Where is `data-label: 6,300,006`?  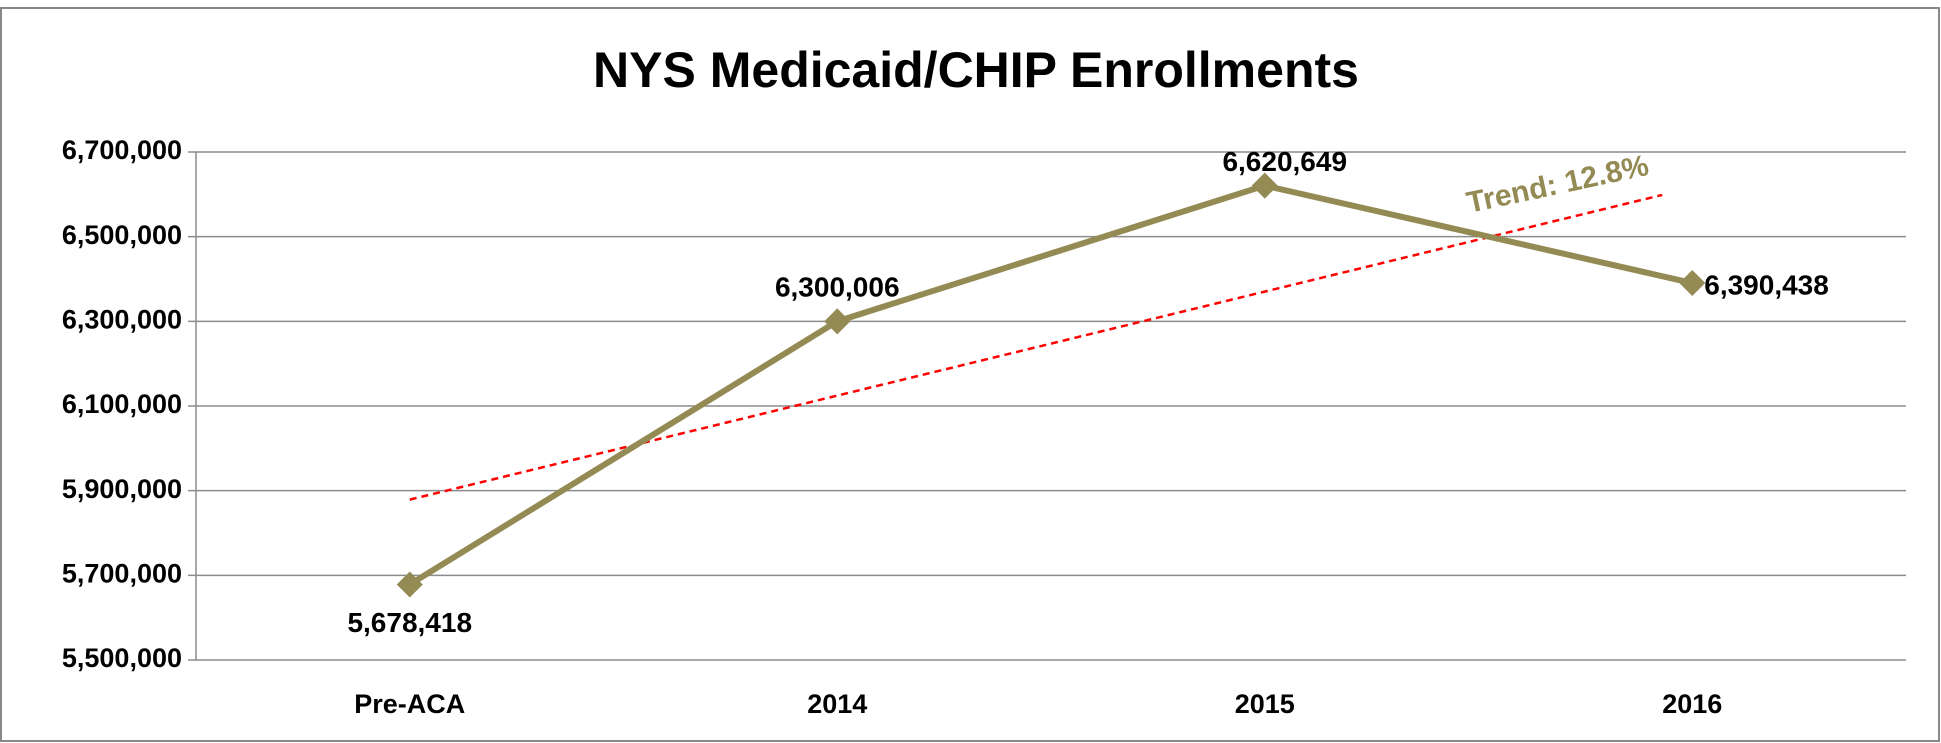
data-label: 6,300,006 is located at coordinates (837, 287).